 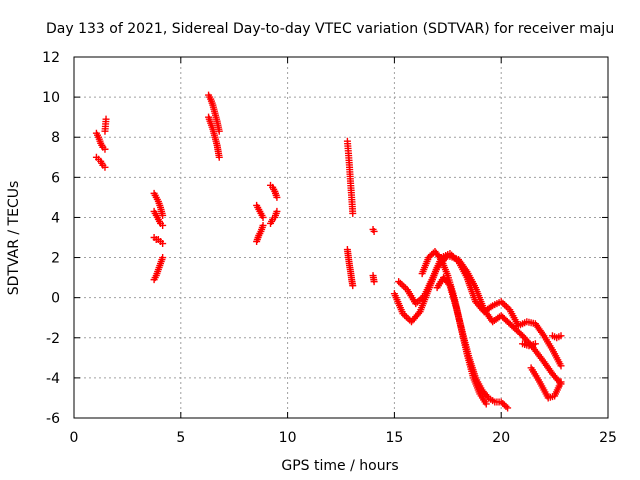 I want to click on series-s13, so click(x=274, y=217).